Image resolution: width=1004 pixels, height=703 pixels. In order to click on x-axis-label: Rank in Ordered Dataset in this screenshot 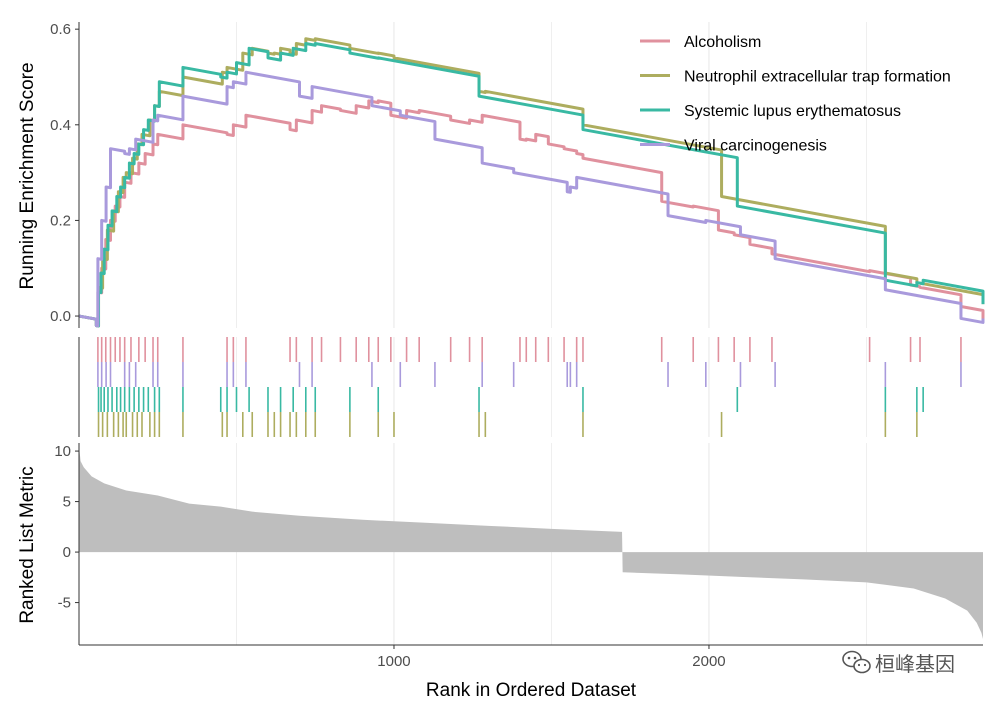, I will do `click(531, 690)`.